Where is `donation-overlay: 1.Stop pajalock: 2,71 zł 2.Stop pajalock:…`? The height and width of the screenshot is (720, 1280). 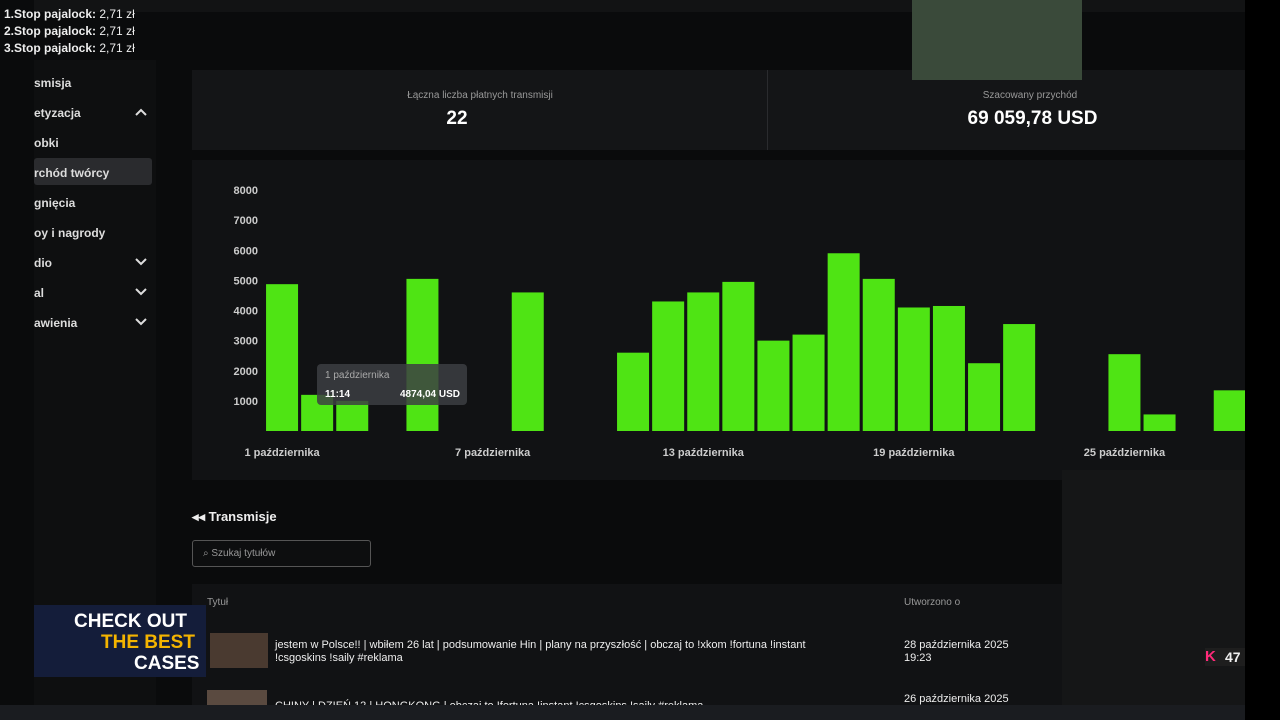
donation-overlay: 1.Stop pajalock: 2,71 zł 2.Stop pajalock:… is located at coordinates (69, 31).